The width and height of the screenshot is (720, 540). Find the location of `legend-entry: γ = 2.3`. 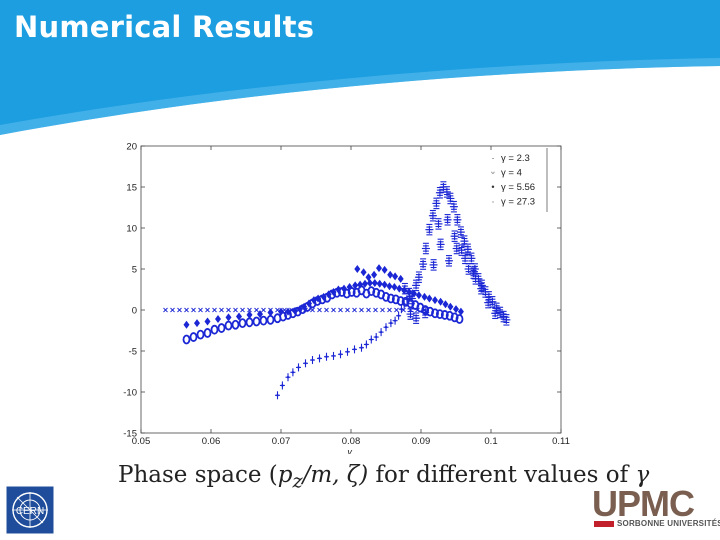

legend-entry: γ = 2.3 is located at coordinates (515, 158).